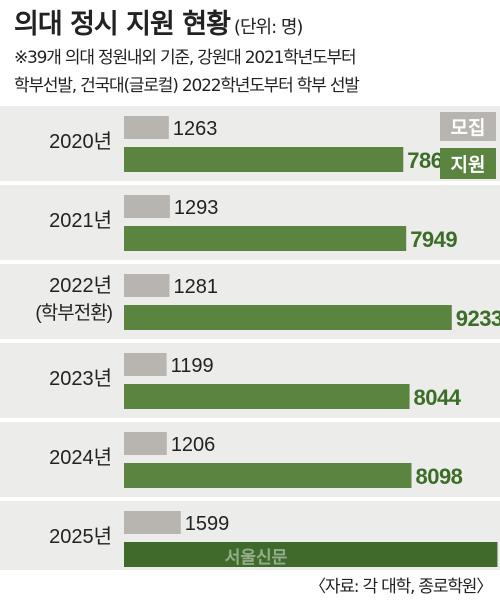 This screenshot has height=605, width=500. Describe the element at coordinates (268, 27) in the screenshot. I see `unit-label: (단위: 명)` at that location.